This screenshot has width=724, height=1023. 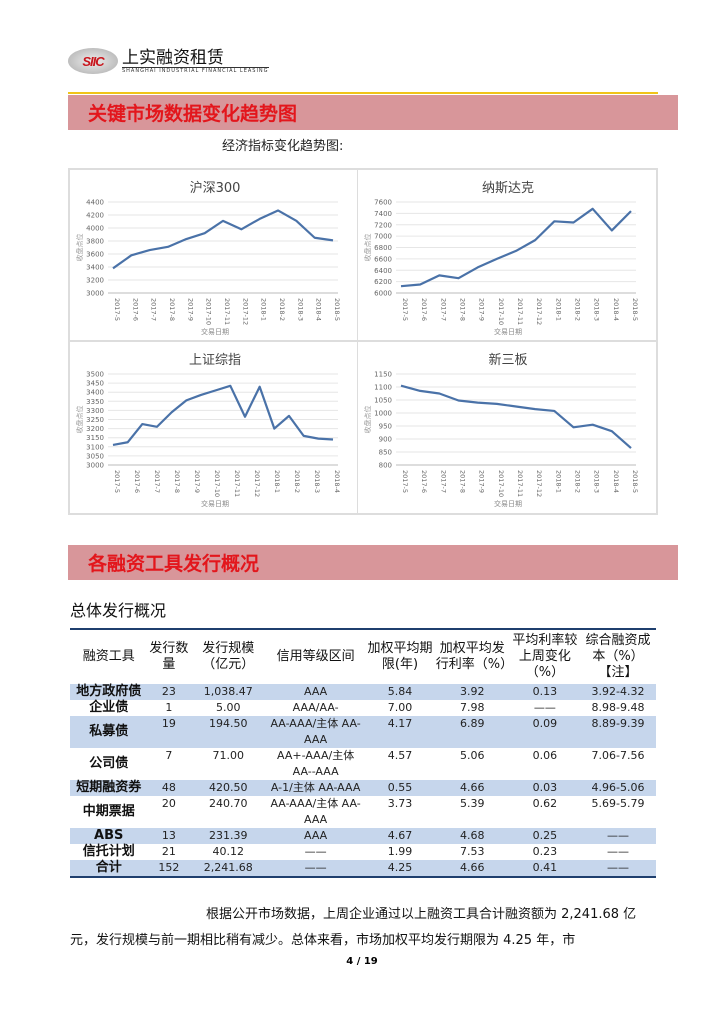 What do you see at coordinates (169, 868) in the screenshot?
I see `table-cell: 152` at bounding box center [169, 868].